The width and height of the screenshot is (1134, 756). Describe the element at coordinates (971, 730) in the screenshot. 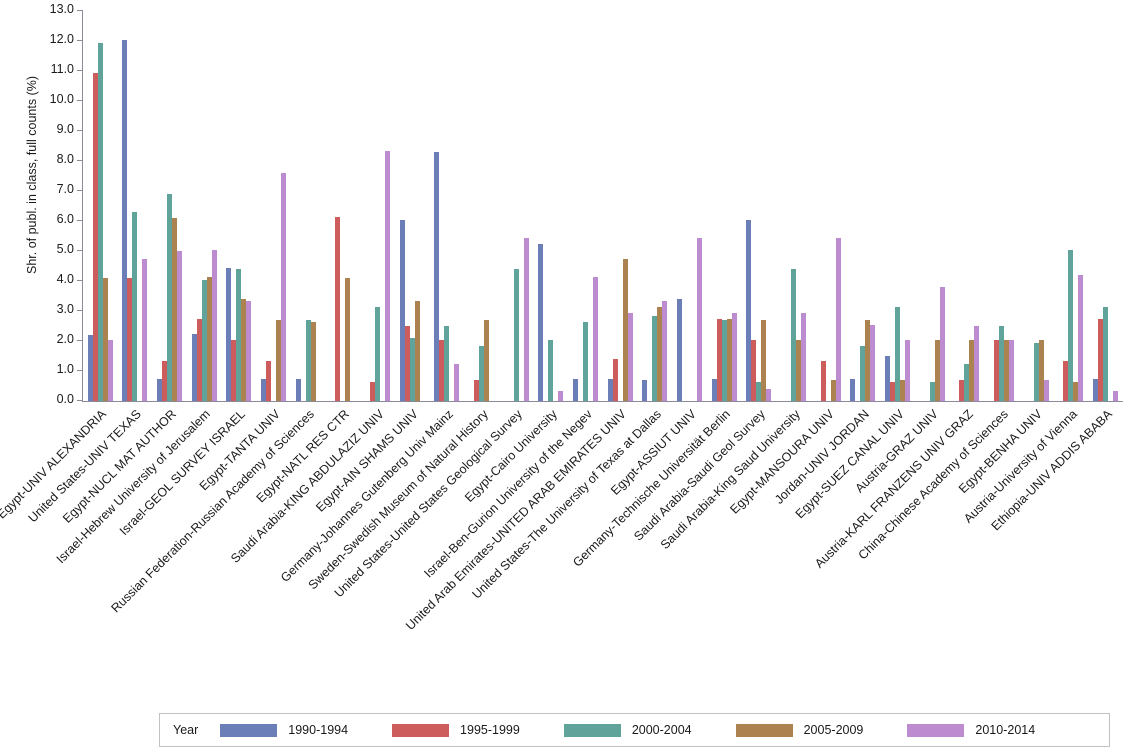

I see `legend-entry: 2010-2014` at that location.